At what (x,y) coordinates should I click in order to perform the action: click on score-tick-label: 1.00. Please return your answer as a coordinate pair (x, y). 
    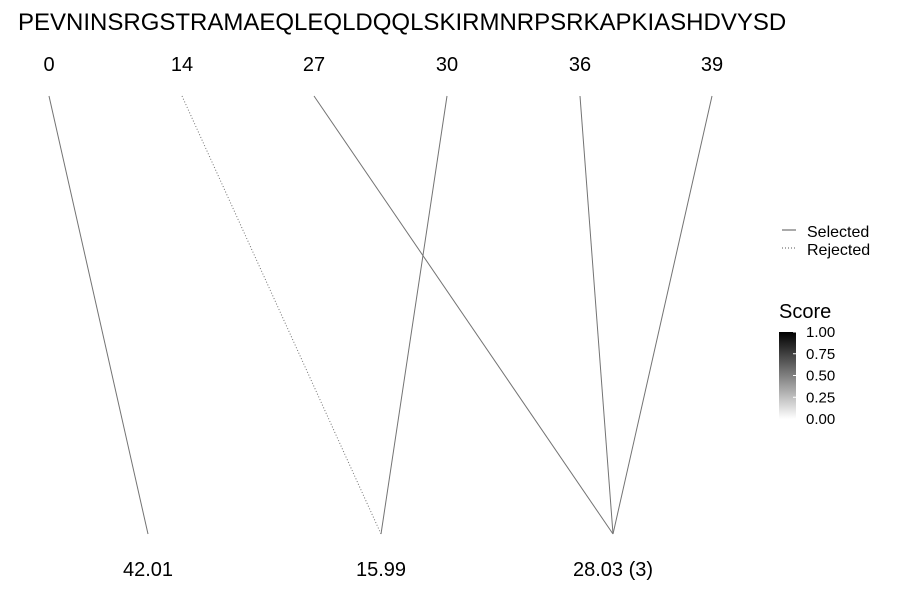
    Looking at the image, I should click on (820, 332).